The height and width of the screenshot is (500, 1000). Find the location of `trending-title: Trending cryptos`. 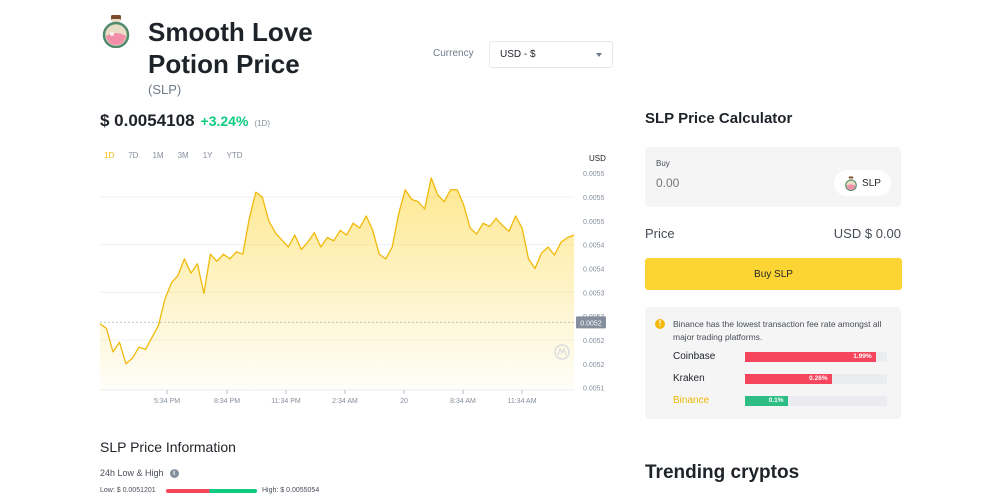

trending-title: Trending cryptos is located at coordinates (722, 472).